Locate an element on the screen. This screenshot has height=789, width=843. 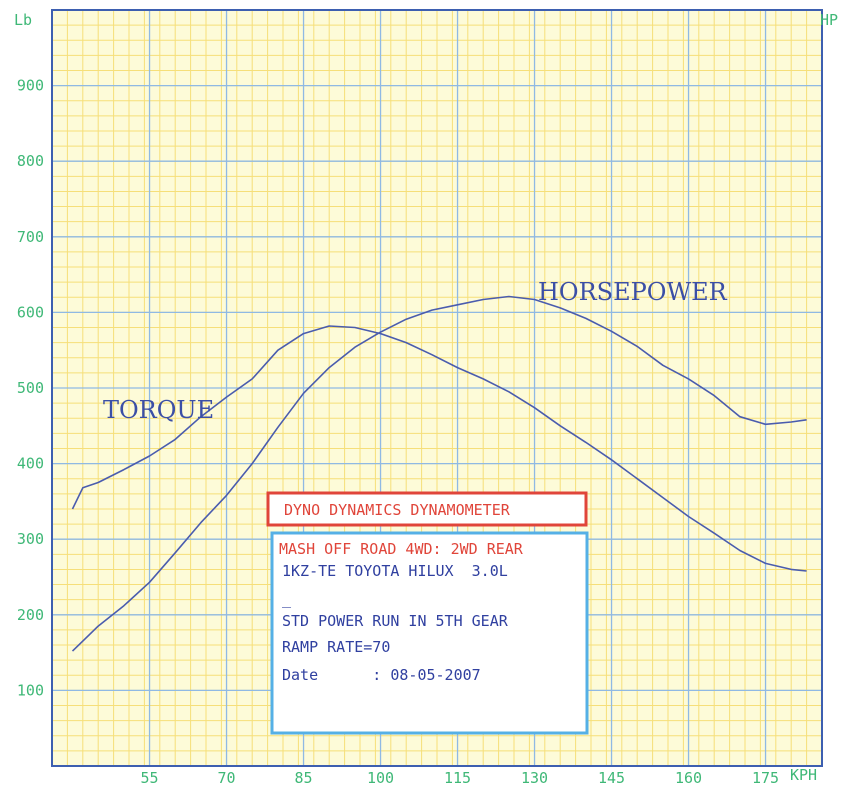
x-tick-label: 115 is located at coordinates (457, 778).